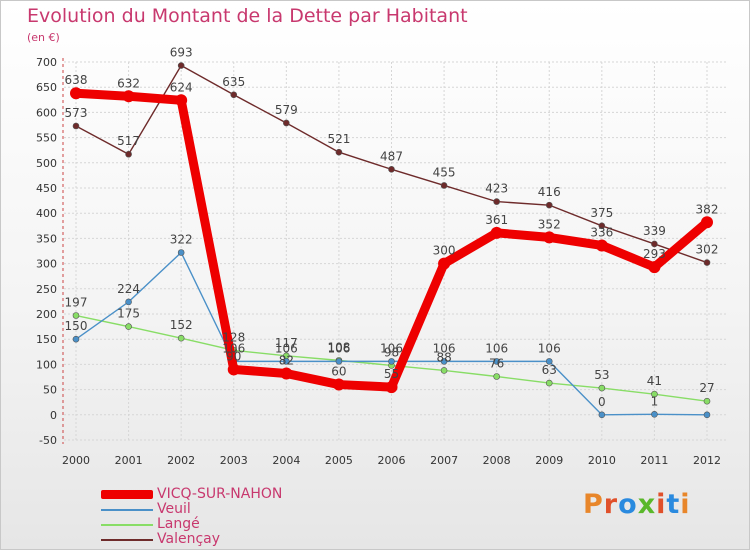 This screenshot has width=750, height=550. Describe the element at coordinates (128, 314) in the screenshot. I see `data-label: 175` at that location.